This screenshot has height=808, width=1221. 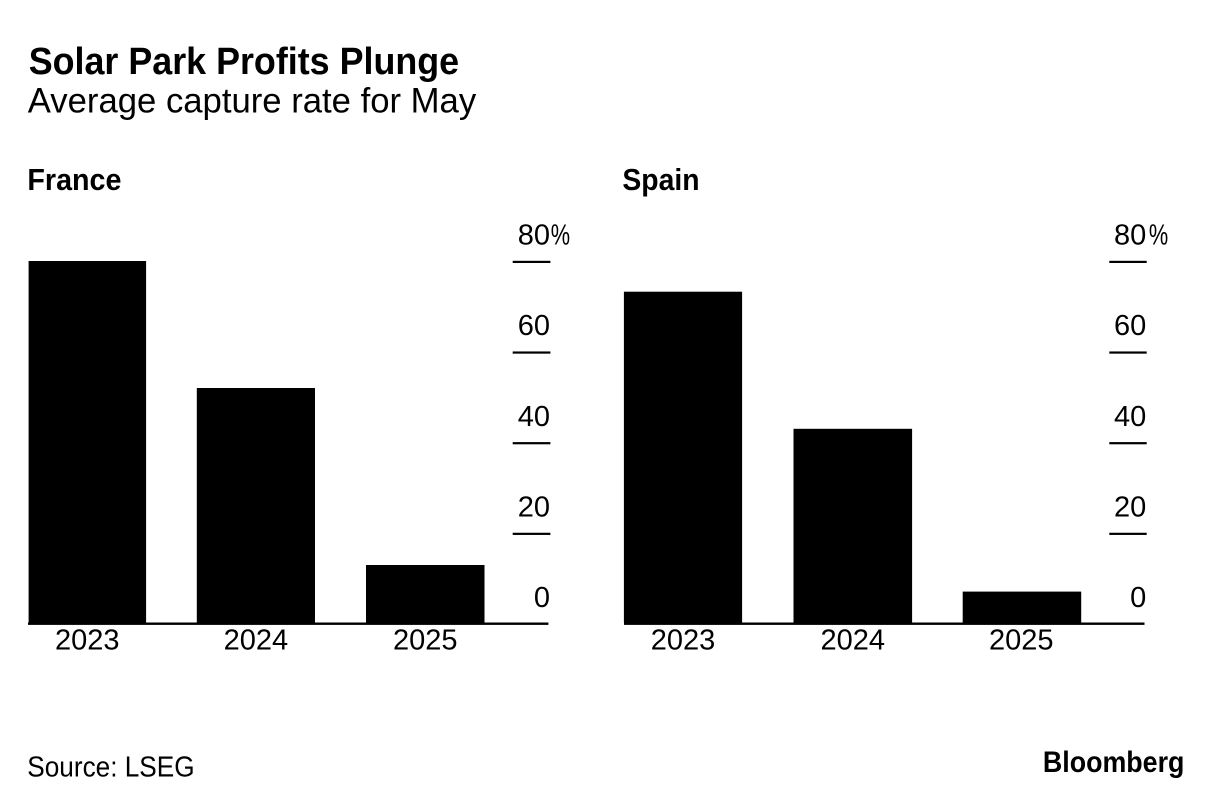 What do you see at coordinates (252, 100) in the screenshot?
I see `svg-text: Average capture rate for May` at bounding box center [252, 100].